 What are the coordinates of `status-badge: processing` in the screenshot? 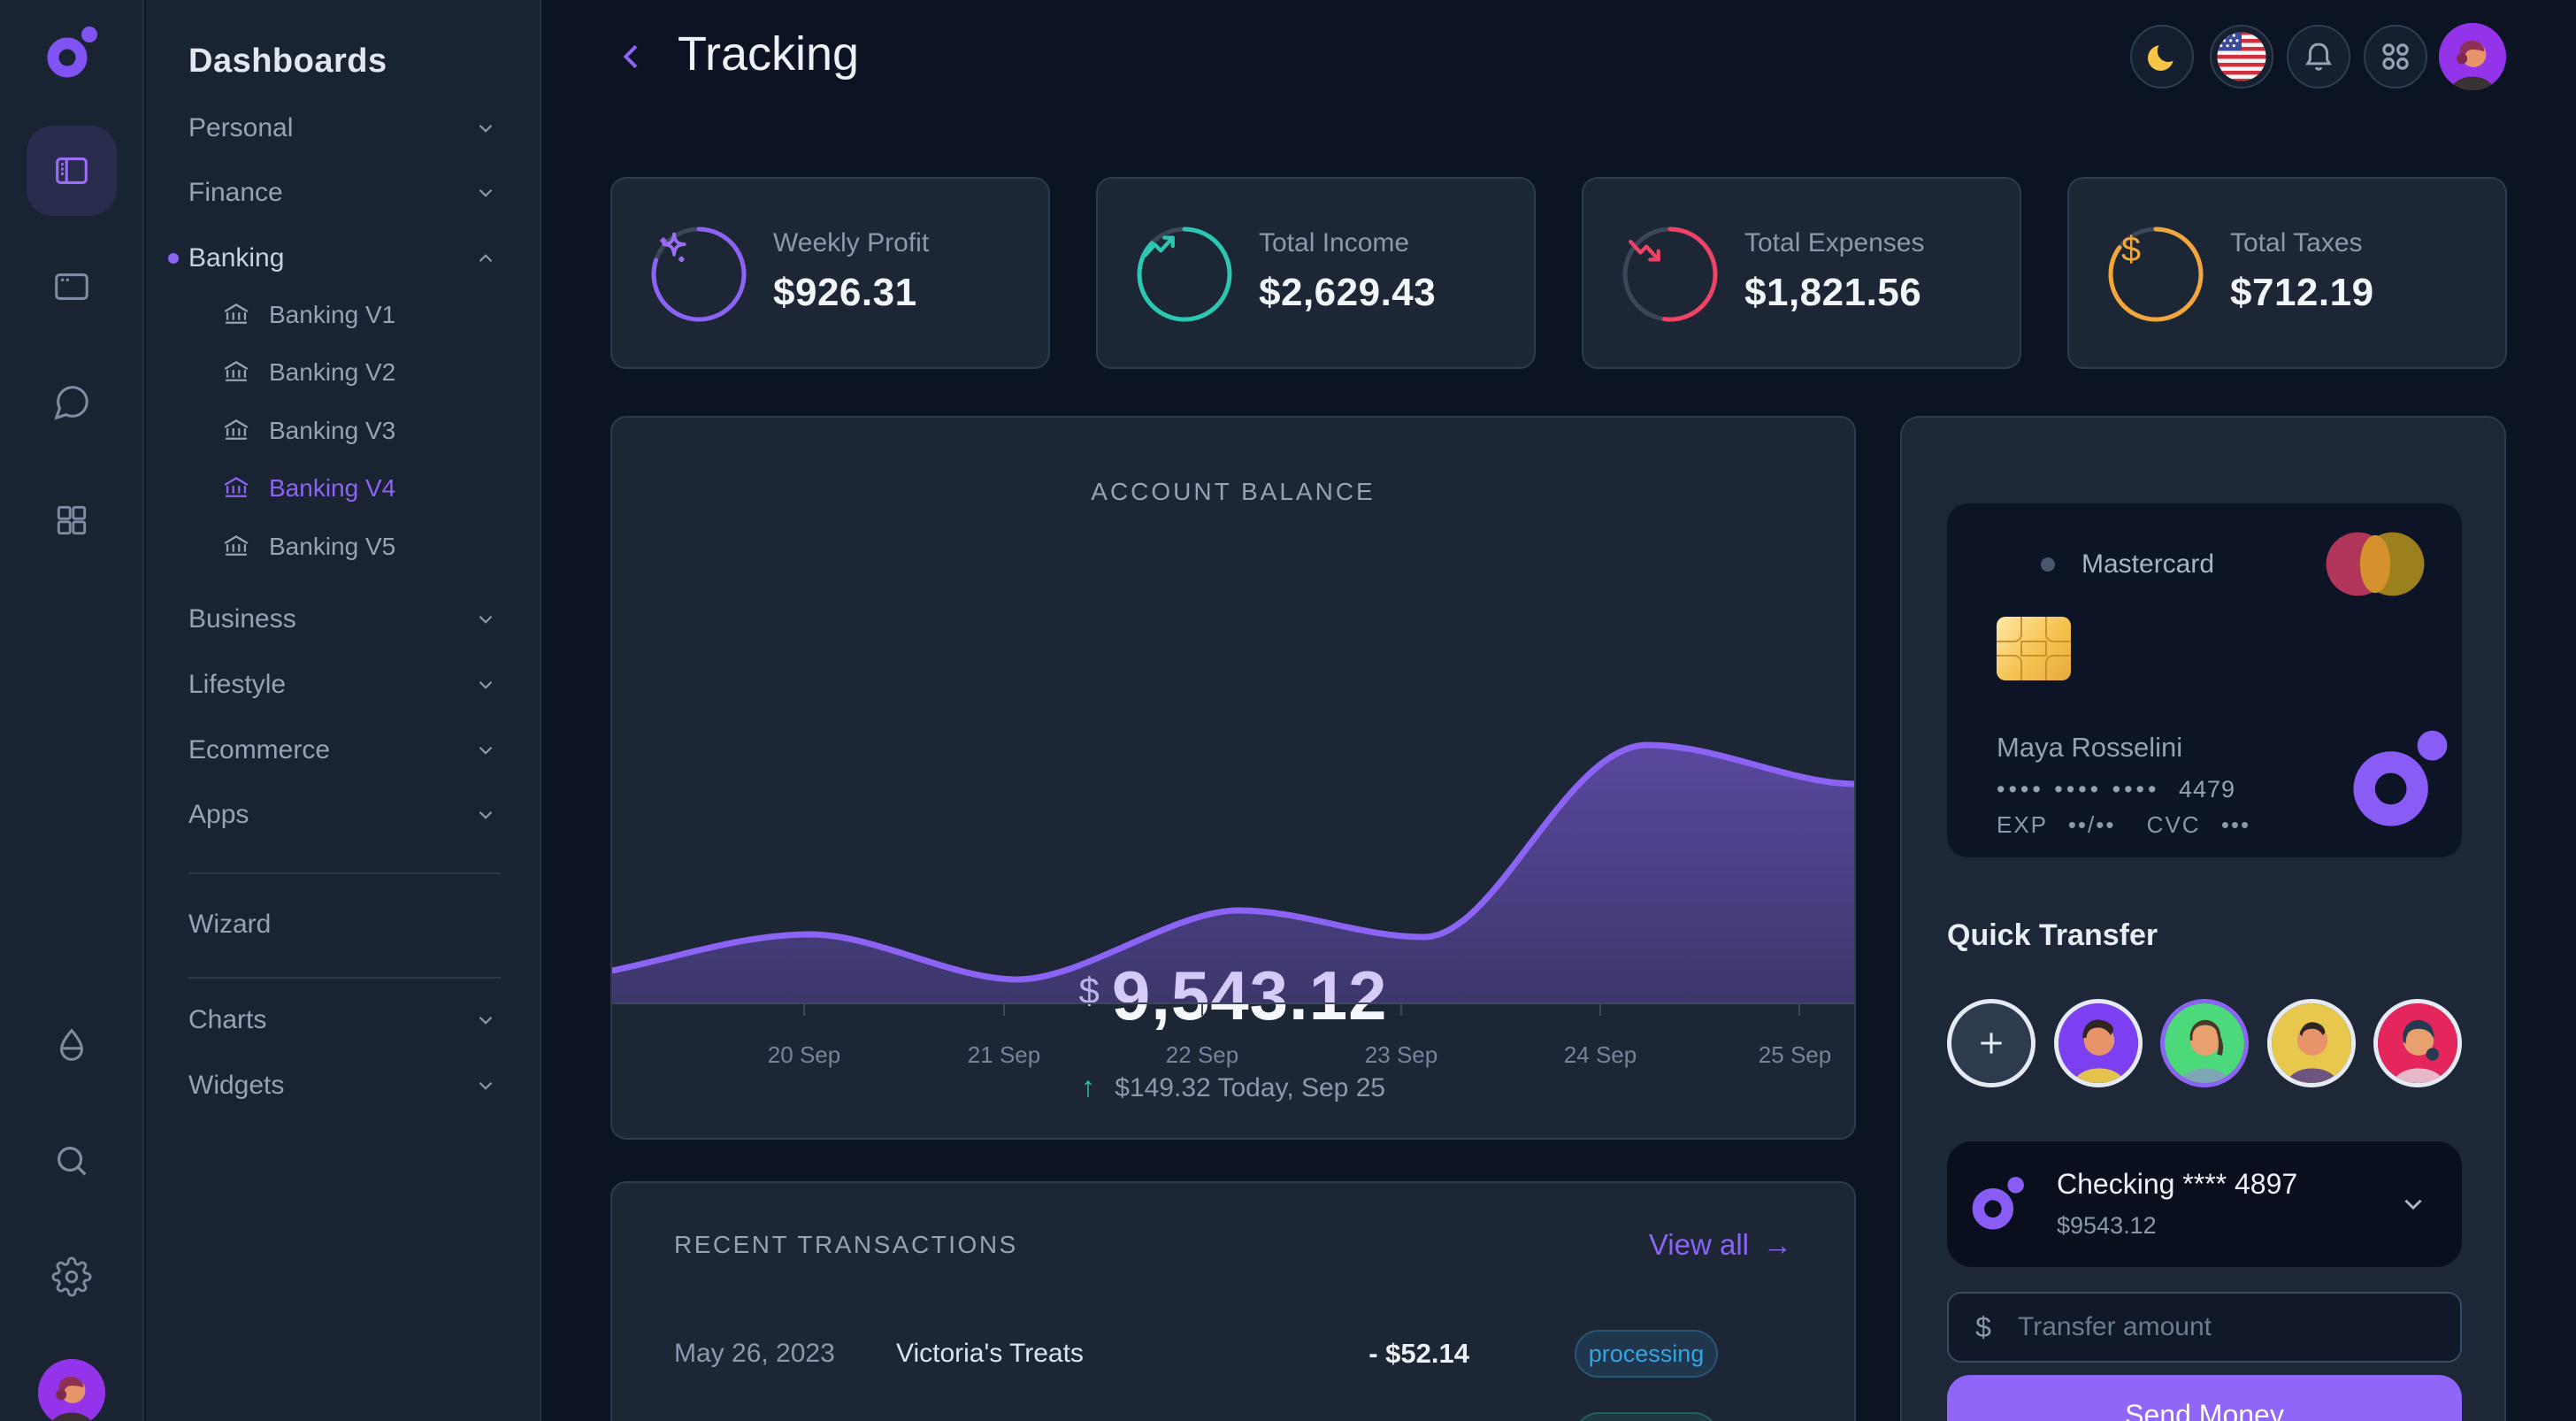 It's located at (1646, 1354).